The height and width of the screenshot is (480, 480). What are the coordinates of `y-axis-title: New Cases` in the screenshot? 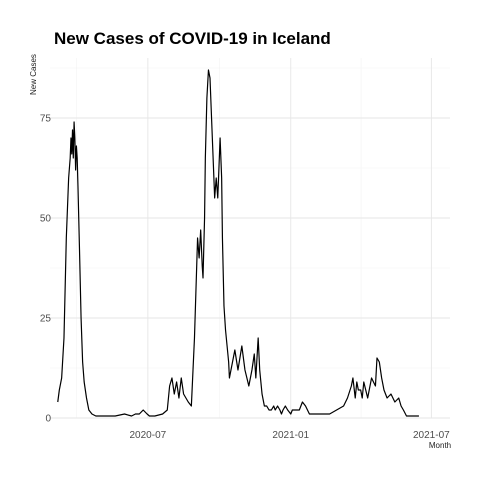 It's located at (33, 74).